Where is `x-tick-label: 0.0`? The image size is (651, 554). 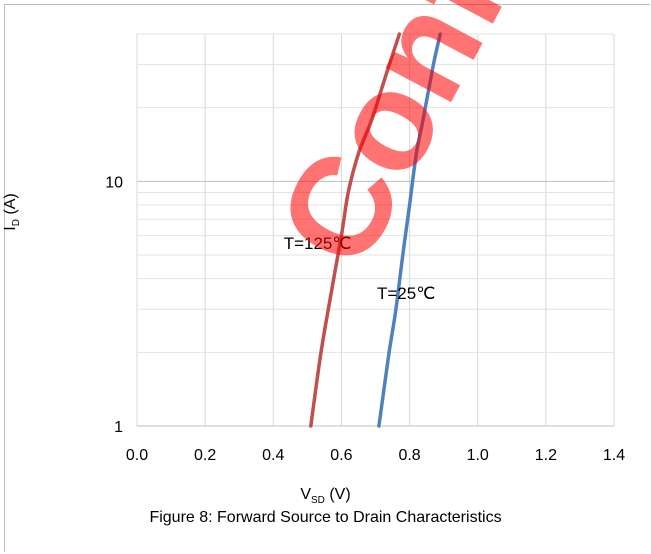
x-tick-label: 0.0 is located at coordinates (137, 455).